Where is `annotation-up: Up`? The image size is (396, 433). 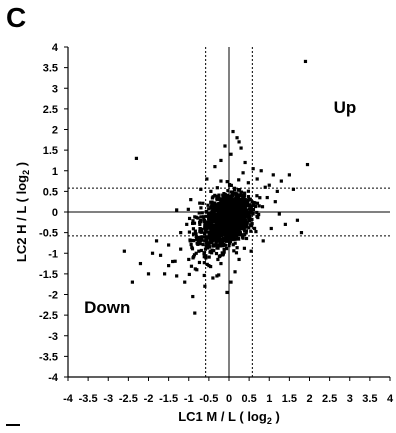
annotation-up: Up is located at coordinates (345, 107).